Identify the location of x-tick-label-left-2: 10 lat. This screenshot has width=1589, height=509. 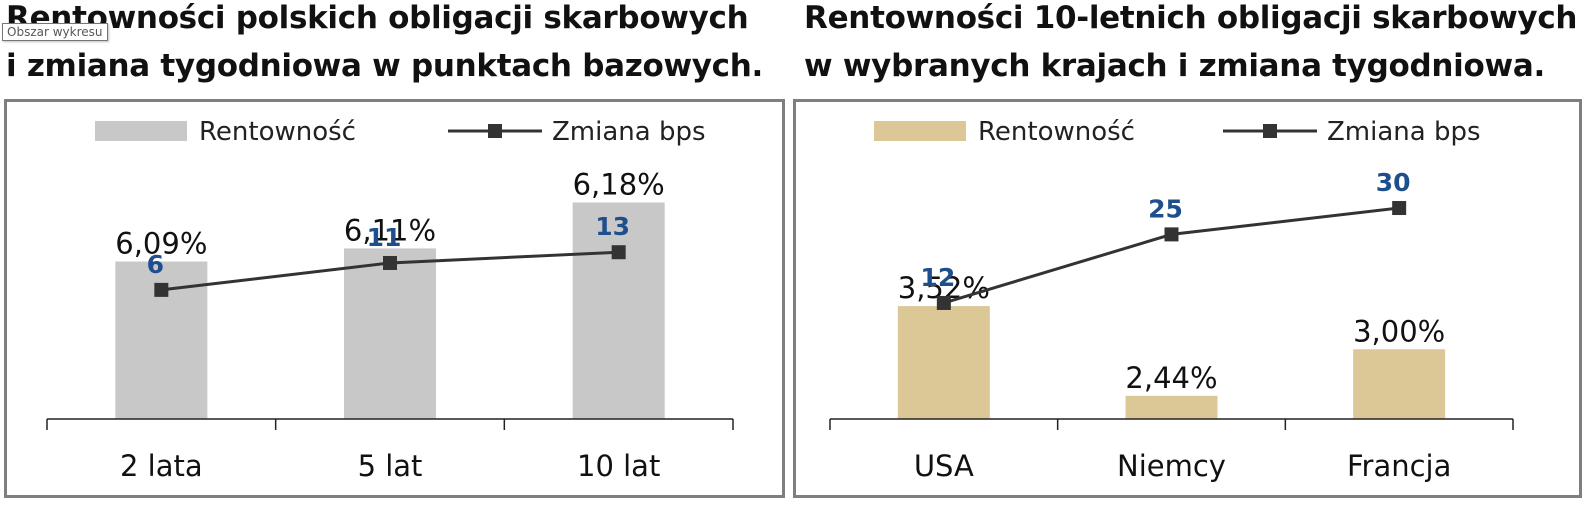
(618, 466).